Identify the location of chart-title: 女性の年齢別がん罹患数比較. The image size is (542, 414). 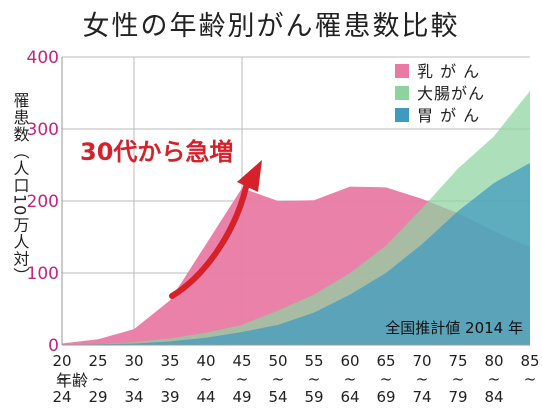
(271, 26).